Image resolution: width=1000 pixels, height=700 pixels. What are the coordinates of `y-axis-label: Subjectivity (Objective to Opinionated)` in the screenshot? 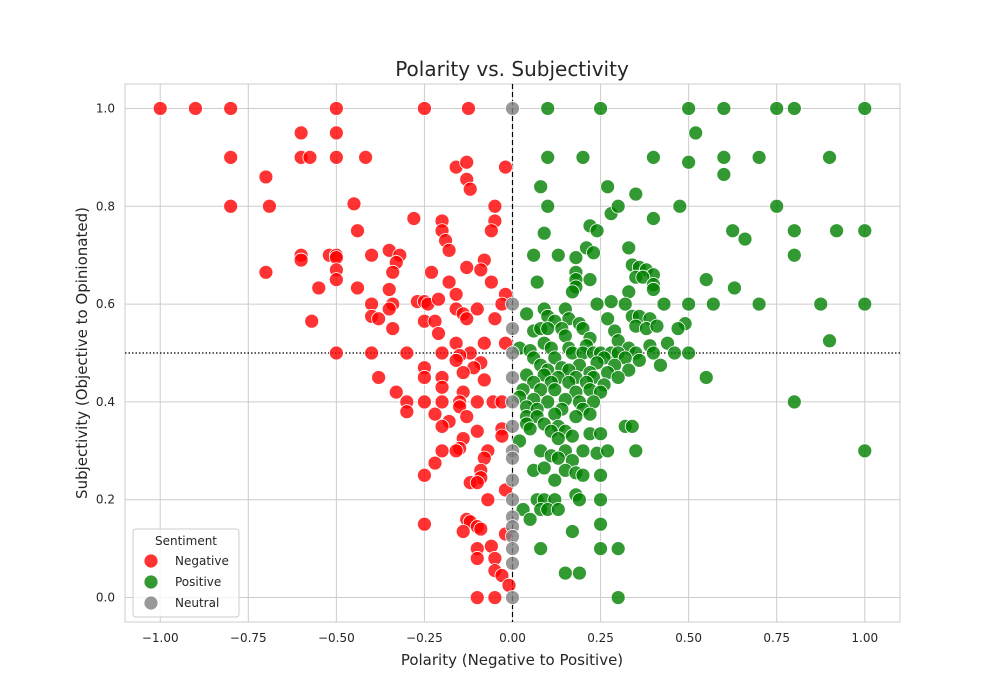 It's located at (82, 353).